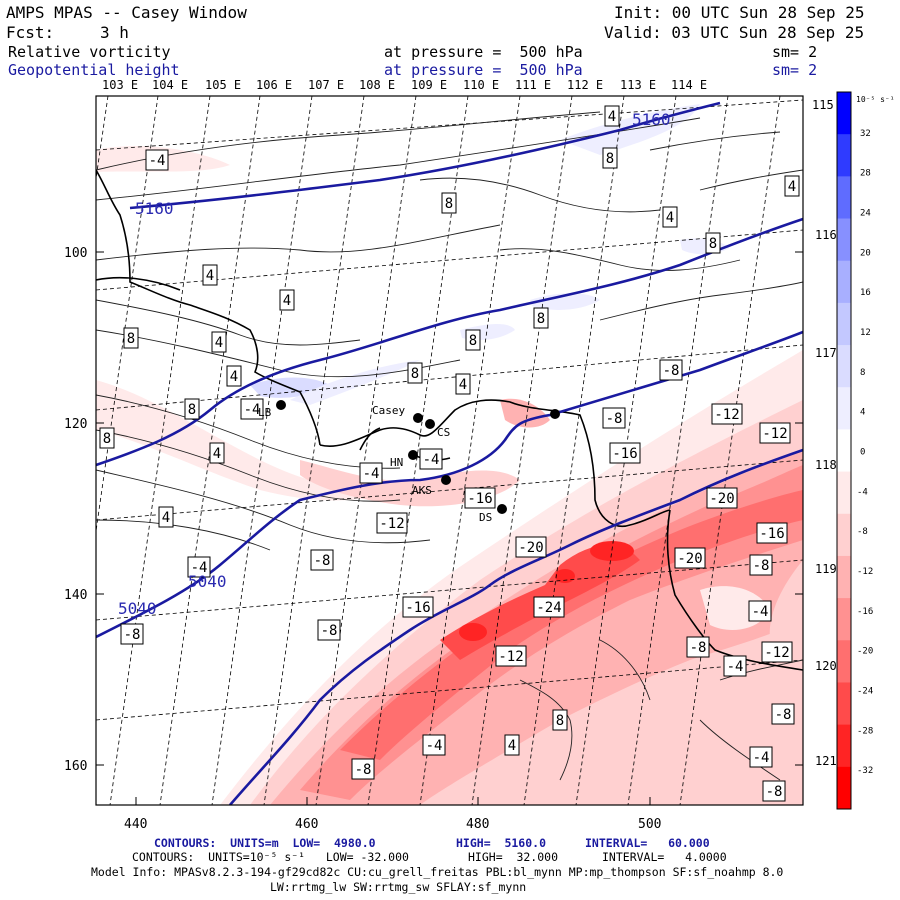 Image resolution: width=900 pixels, height=900 pixels. What do you see at coordinates (377, 85) in the screenshot?
I see `lon-label-top: 108 E` at bounding box center [377, 85].